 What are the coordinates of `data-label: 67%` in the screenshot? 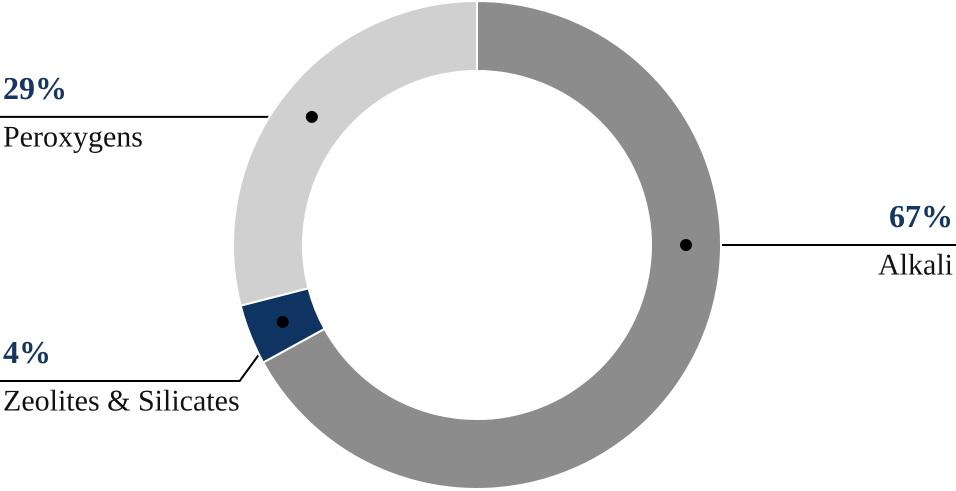 It's located at (921, 216).